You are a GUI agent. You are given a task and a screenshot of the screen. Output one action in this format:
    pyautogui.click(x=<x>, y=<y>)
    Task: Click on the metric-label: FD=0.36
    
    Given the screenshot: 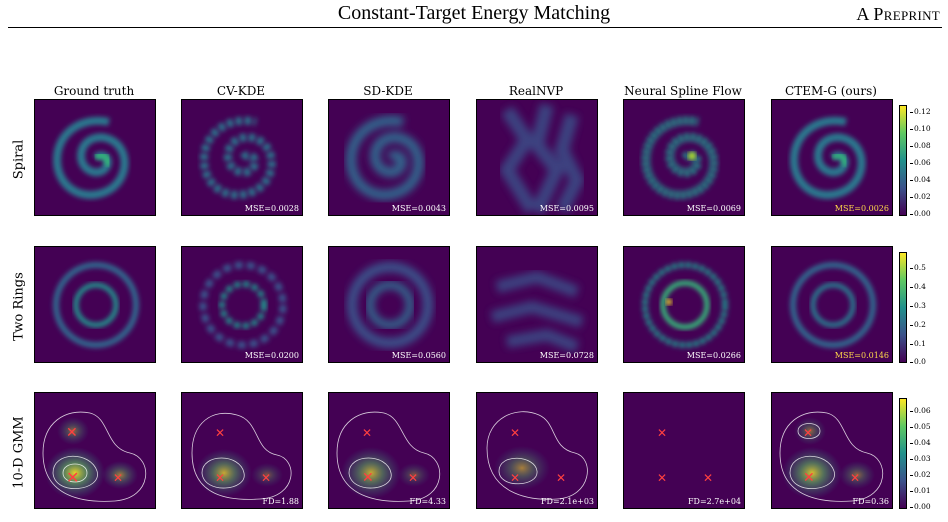 What is the action you would take?
    pyautogui.click(x=870, y=501)
    